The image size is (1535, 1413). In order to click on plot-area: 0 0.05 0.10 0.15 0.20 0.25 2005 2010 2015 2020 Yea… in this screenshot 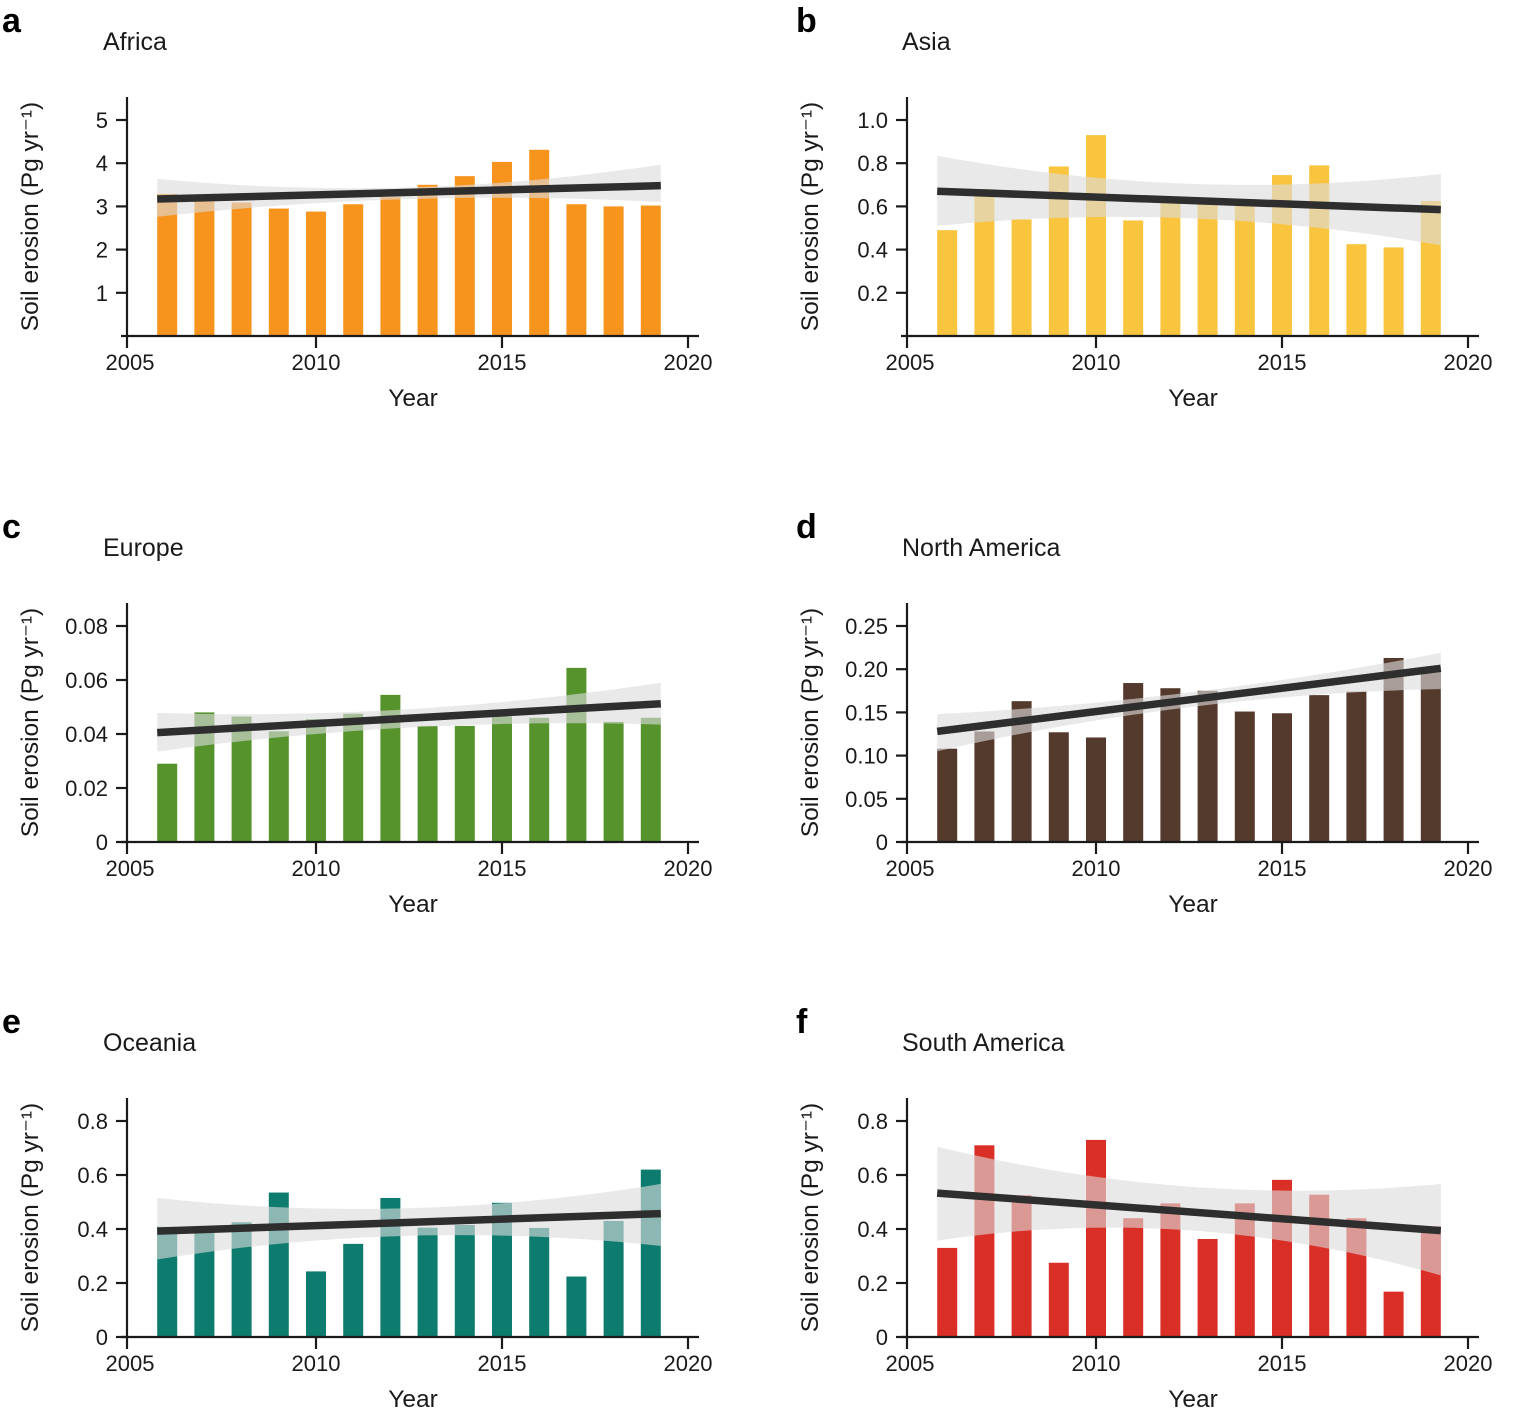, I will do `click(1144, 760)`.